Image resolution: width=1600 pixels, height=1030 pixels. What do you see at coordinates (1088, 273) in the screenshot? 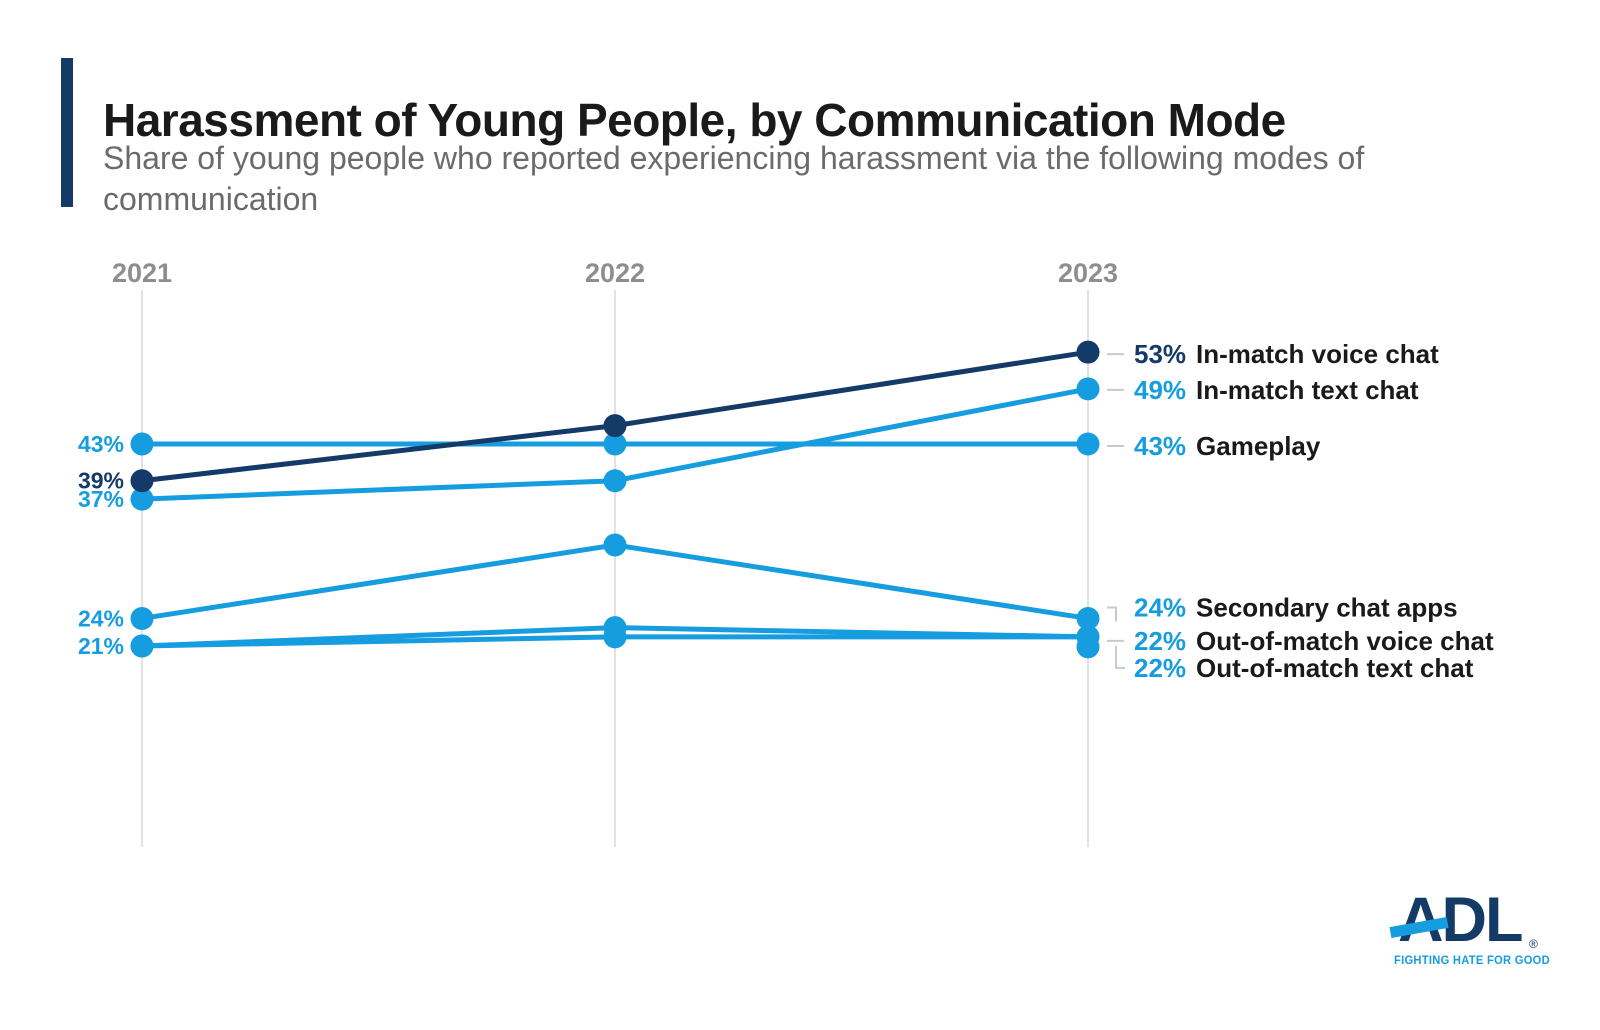
I see `year-label: 2023` at bounding box center [1088, 273].